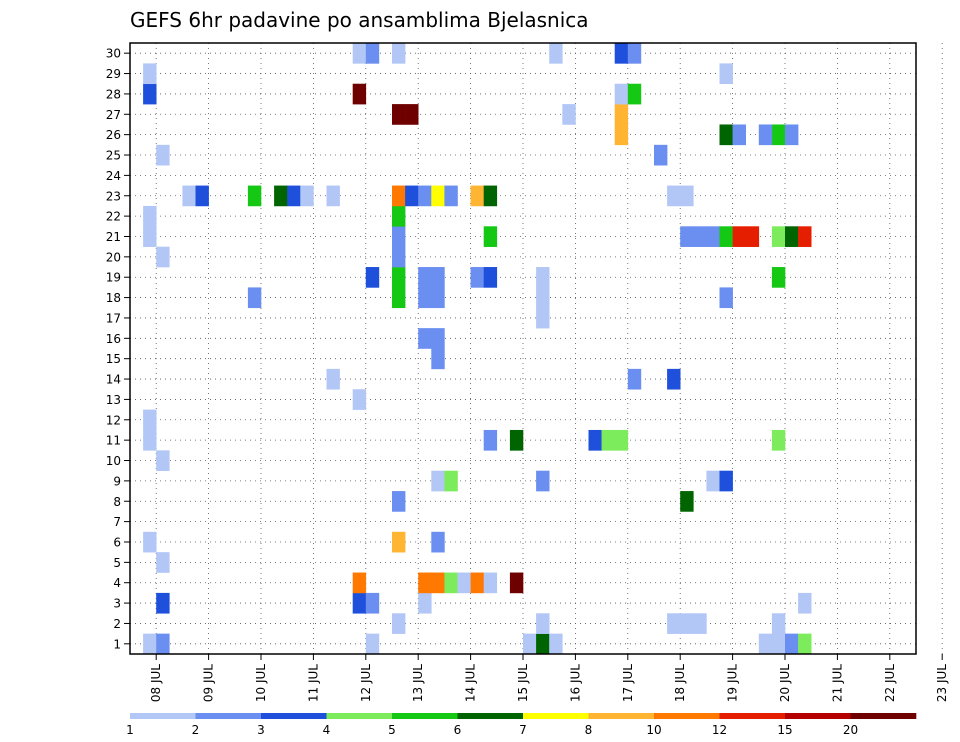 The height and width of the screenshot is (742, 960). I want to click on y-tick-label: 25, so click(113, 156).